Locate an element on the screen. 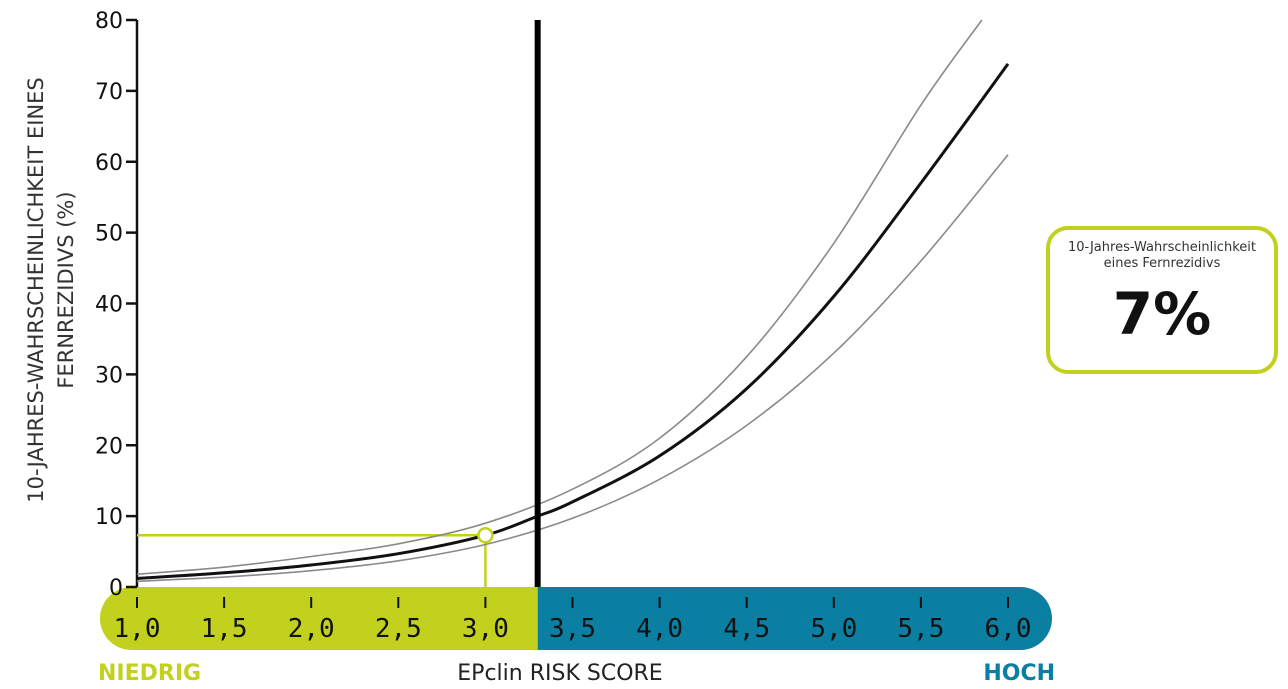 The height and width of the screenshot is (689, 1288). x-tick-label: 1,0 is located at coordinates (137, 629).